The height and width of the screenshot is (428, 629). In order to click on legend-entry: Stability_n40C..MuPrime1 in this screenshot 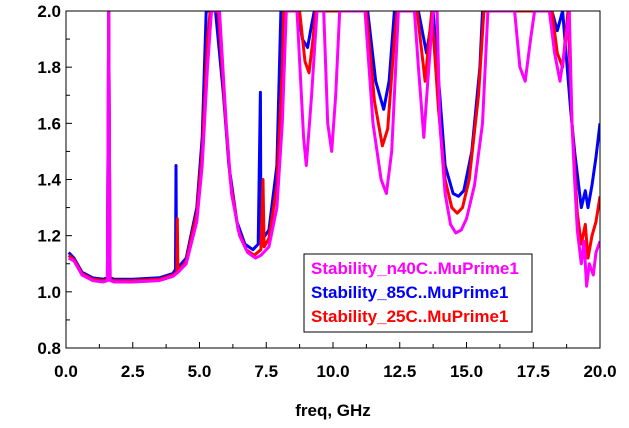, I will do `click(415, 268)`.